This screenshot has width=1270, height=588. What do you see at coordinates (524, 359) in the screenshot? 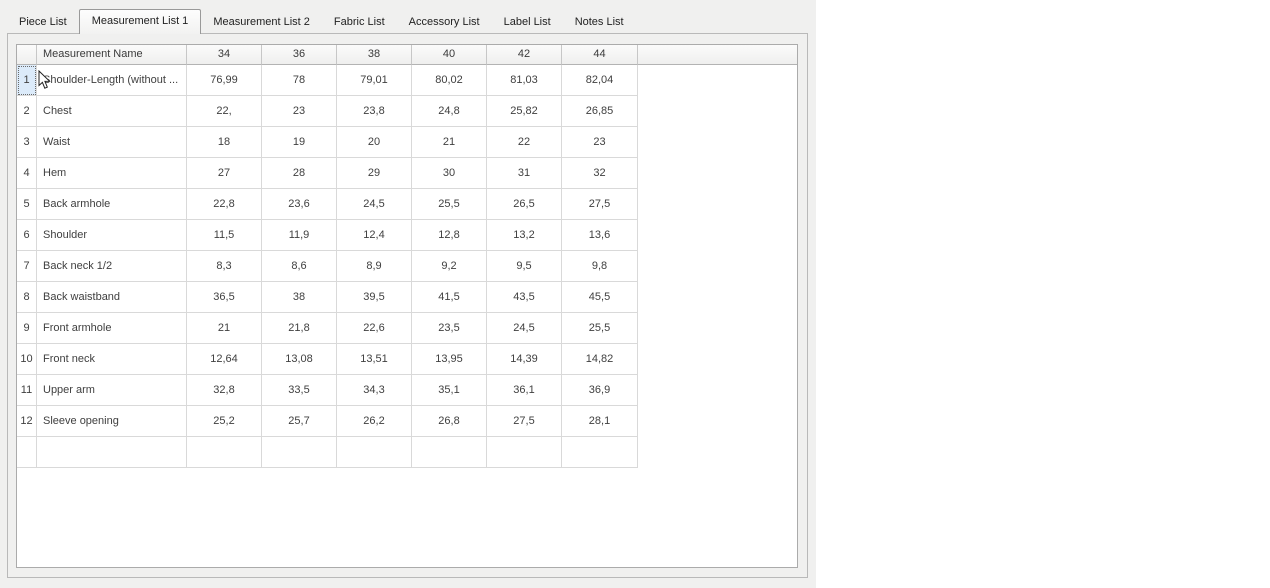
I see `value-cell: 14,39` at bounding box center [524, 359].